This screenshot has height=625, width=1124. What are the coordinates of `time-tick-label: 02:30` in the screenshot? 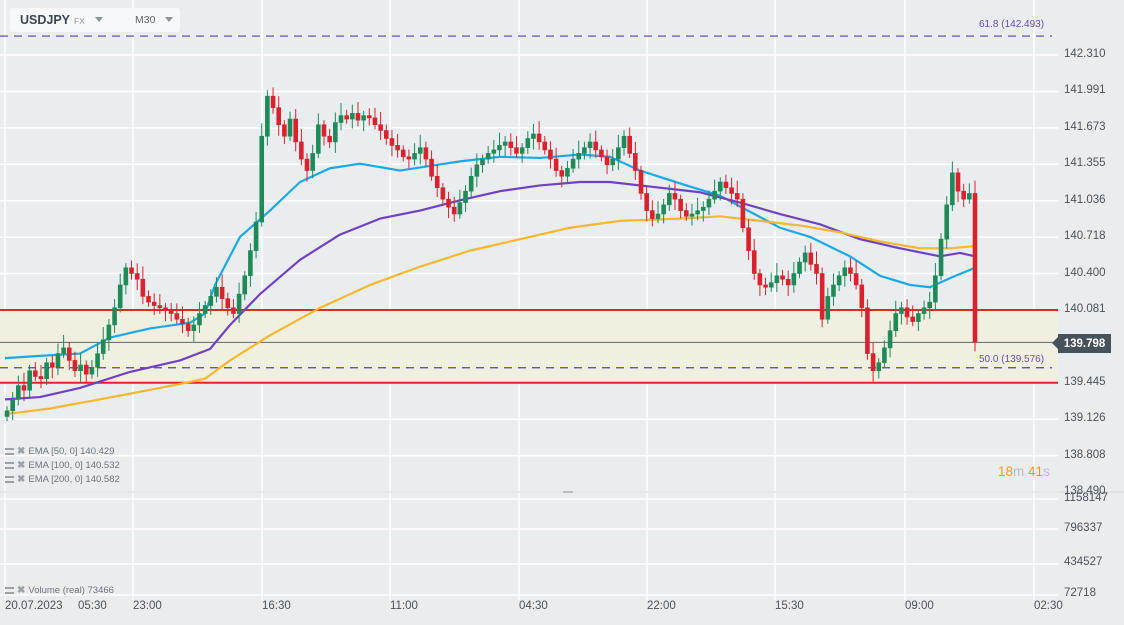 It's located at (1048, 606).